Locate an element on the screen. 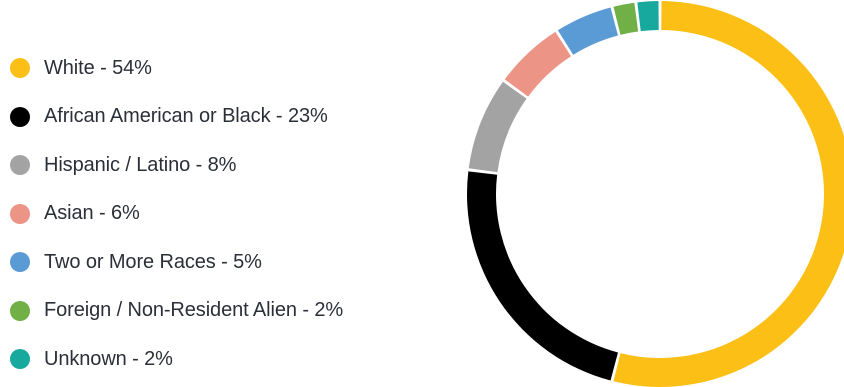  legend-label: African American or Black - 23% is located at coordinates (186, 116).